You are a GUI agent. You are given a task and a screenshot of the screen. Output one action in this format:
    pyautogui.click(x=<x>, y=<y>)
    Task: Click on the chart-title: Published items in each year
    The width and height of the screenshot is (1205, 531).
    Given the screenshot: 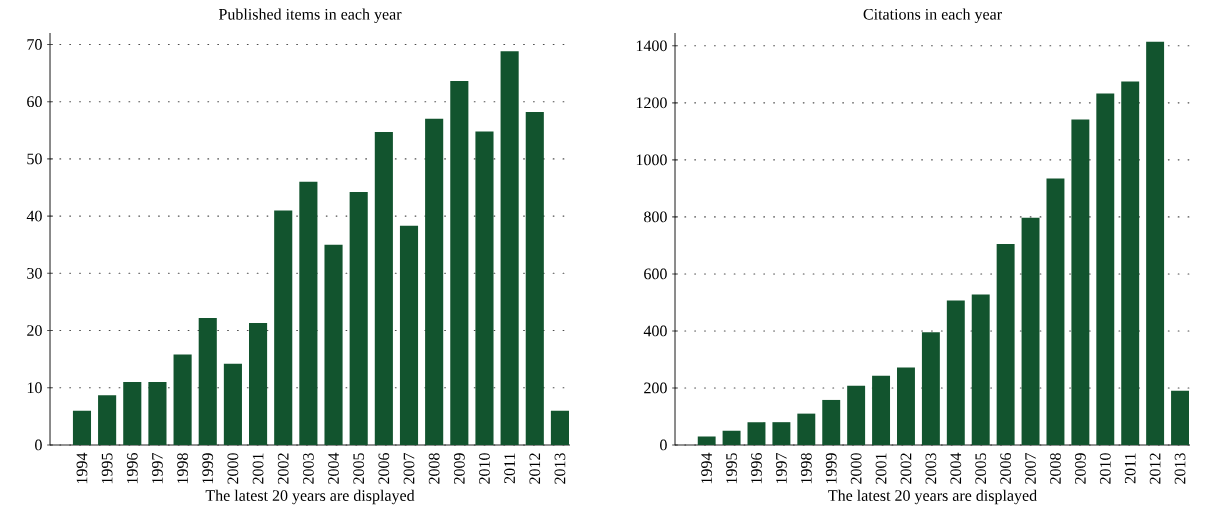 What is the action you would take?
    pyautogui.click(x=310, y=15)
    